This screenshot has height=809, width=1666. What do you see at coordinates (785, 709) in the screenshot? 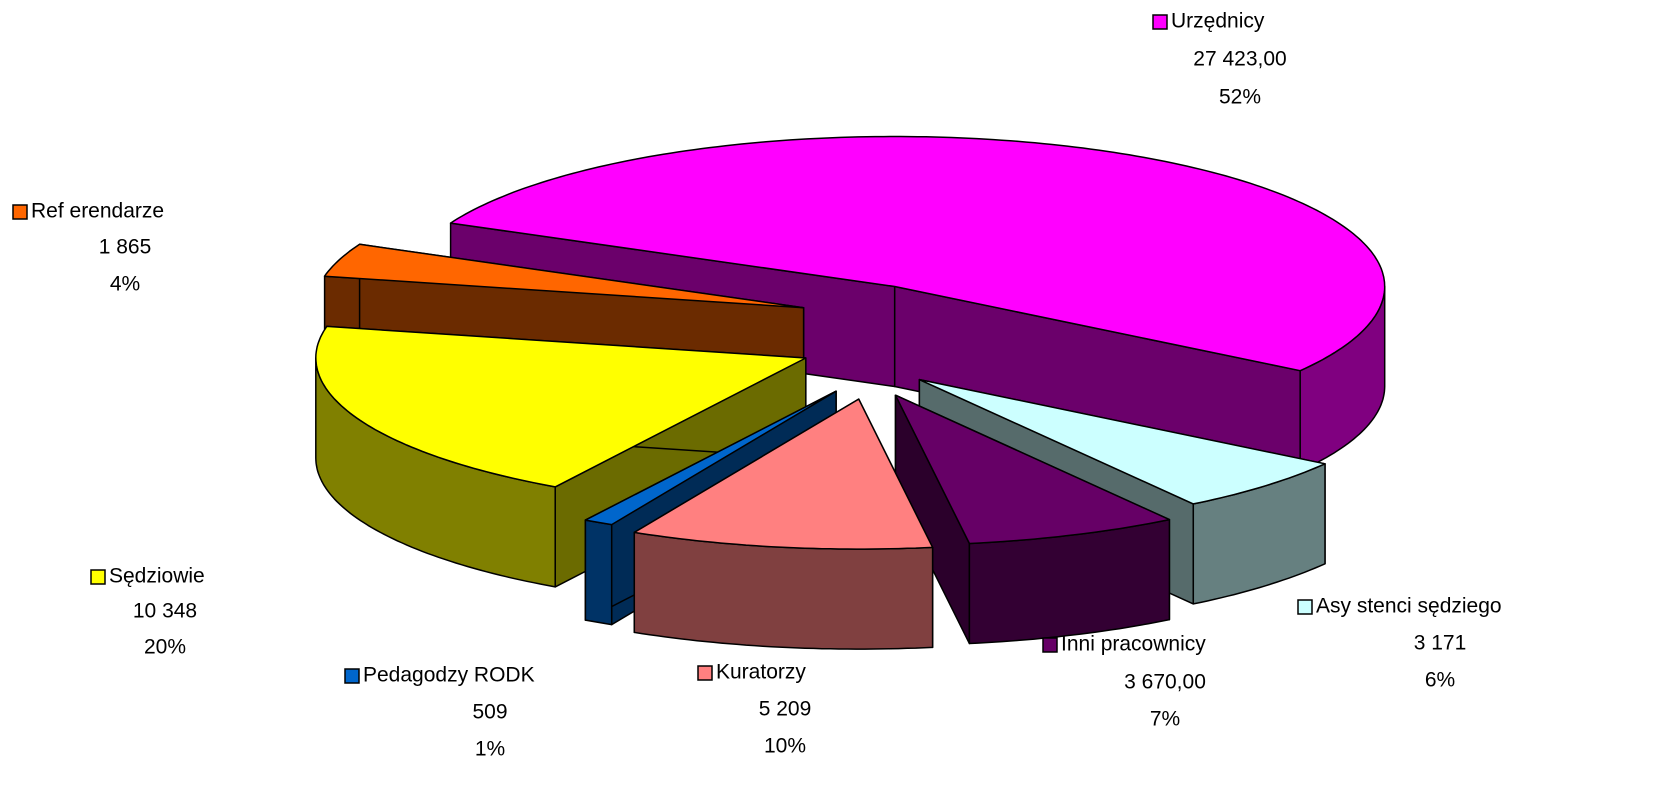
I see `value-label: 5 209` at bounding box center [785, 709].